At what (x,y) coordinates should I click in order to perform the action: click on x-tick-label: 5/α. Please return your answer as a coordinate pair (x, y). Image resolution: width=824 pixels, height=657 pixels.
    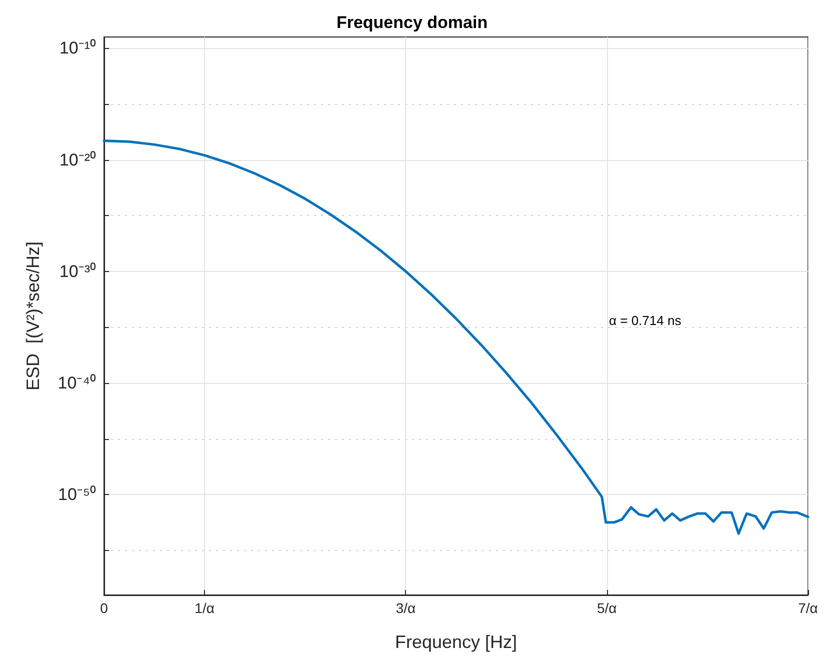
    Looking at the image, I should click on (606, 608).